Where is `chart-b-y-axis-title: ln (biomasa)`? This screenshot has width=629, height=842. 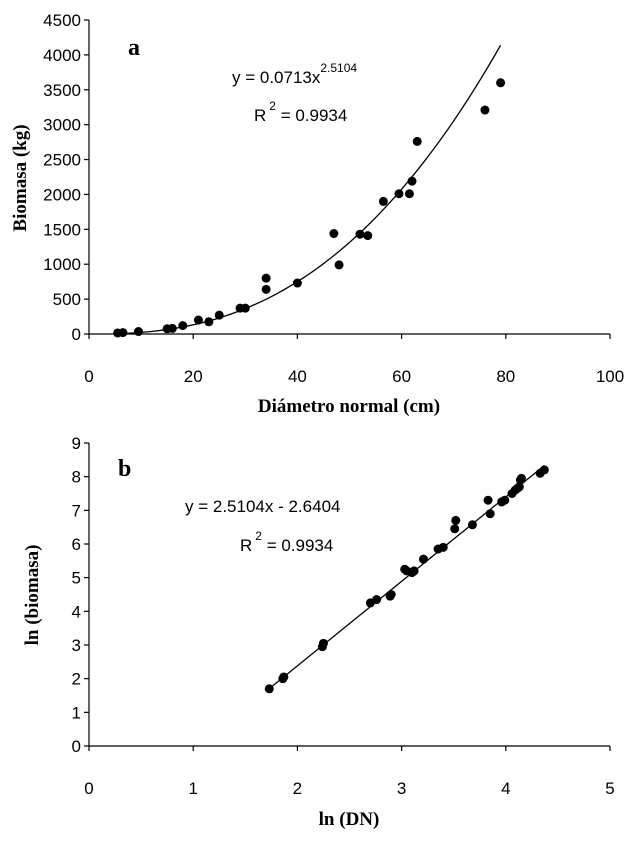 chart-b-y-axis-title: ln (biomasa) is located at coordinates (32, 595).